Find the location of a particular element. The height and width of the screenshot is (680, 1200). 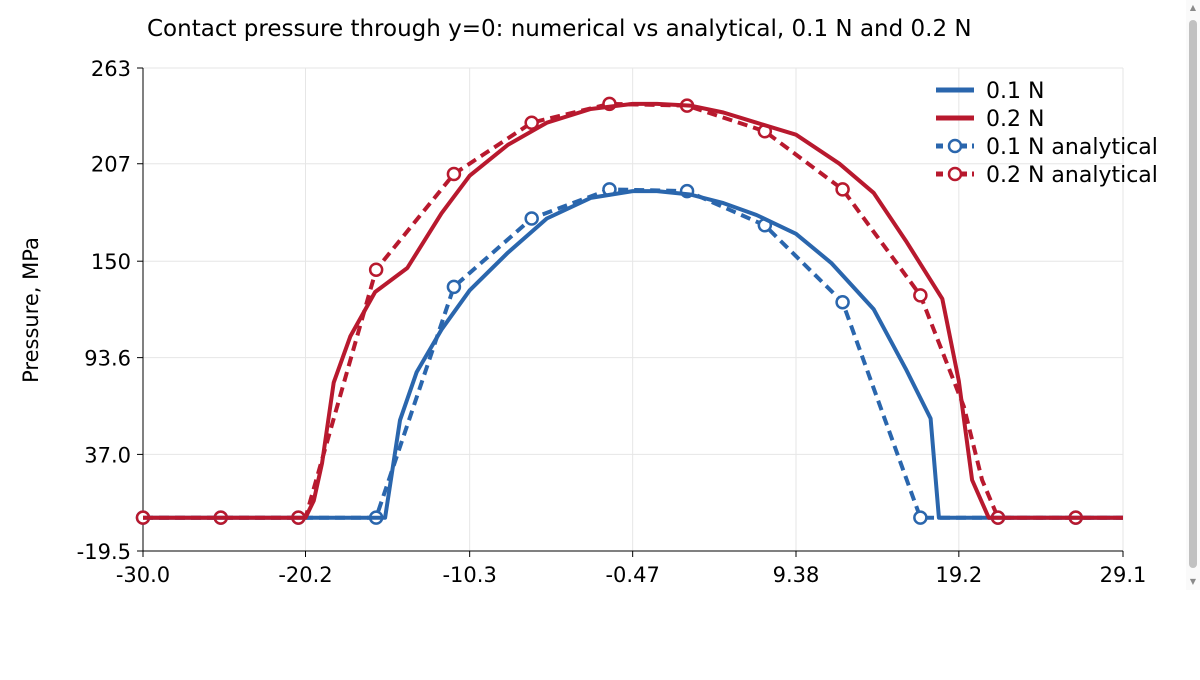

y-axis-label: Pressure, MPa is located at coordinates (31, 310).